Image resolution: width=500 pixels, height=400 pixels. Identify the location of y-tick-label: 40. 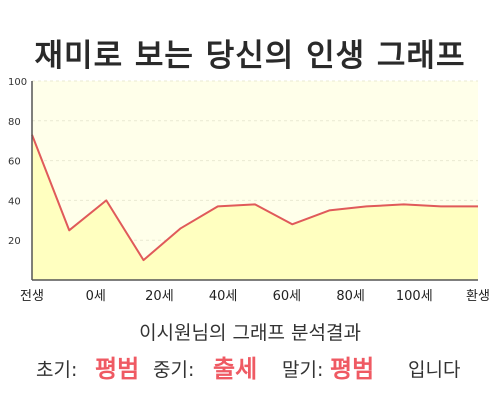
(14, 201).